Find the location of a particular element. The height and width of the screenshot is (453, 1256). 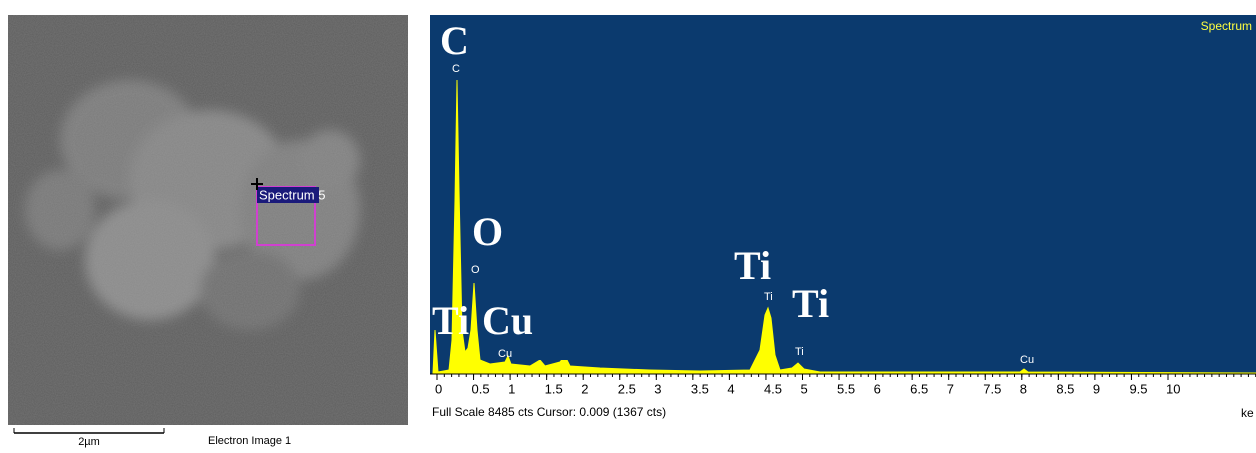

box-label: Spectrum 5 is located at coordinates (292, 194).